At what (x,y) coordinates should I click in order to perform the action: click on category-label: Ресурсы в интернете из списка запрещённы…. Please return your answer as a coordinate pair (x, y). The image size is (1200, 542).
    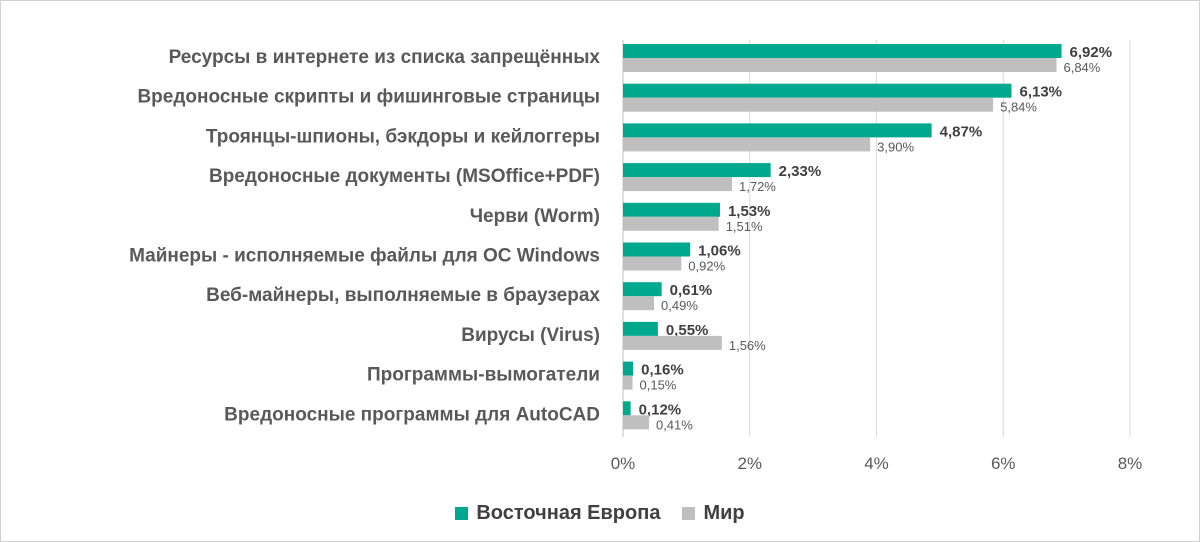
    Looking at the image, I should click on (385, 57).